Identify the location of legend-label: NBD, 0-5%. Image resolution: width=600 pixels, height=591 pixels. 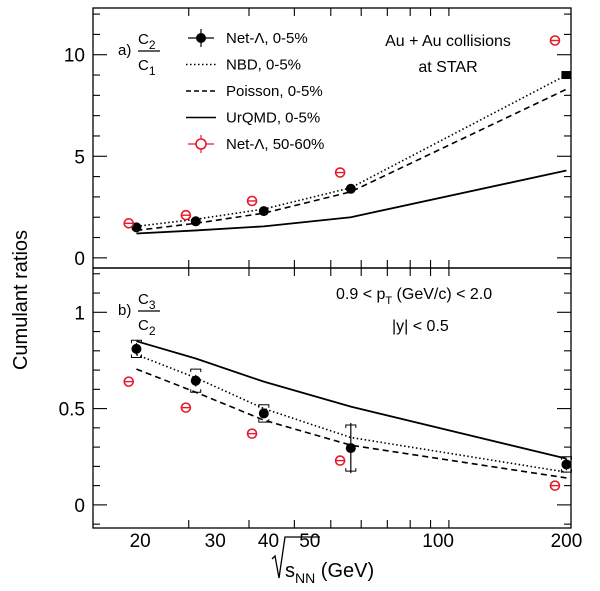
(263, 65).